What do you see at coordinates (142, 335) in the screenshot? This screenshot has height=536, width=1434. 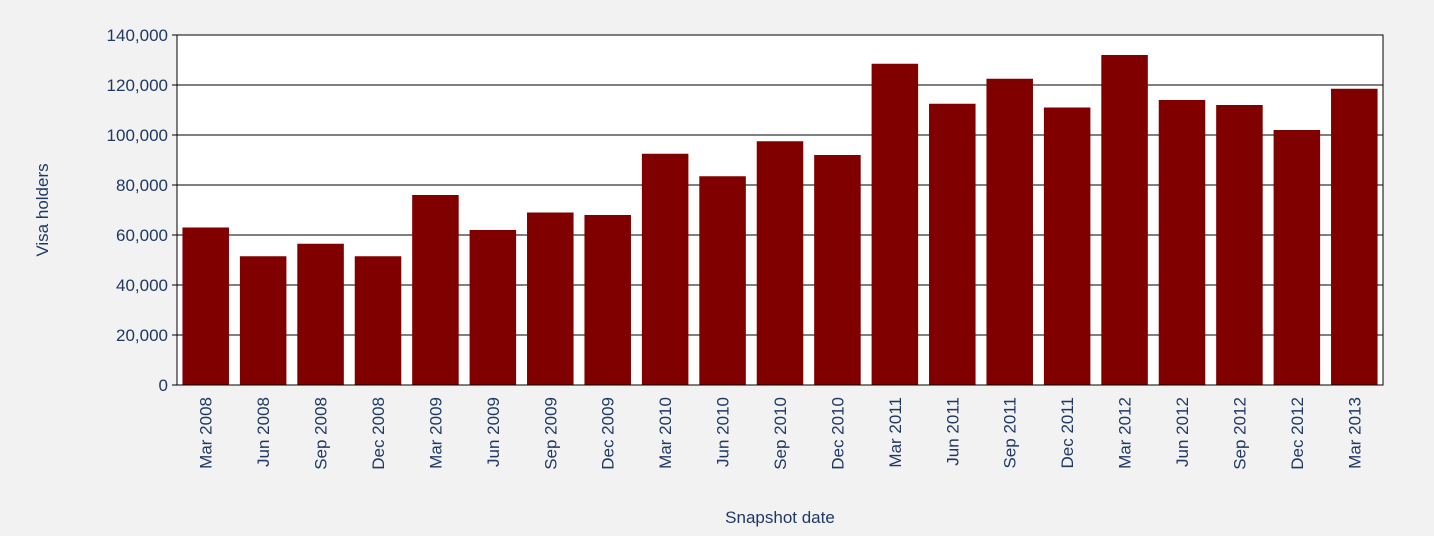 I see `y-tick-label: 20,000` at bounding box center [142, 335].